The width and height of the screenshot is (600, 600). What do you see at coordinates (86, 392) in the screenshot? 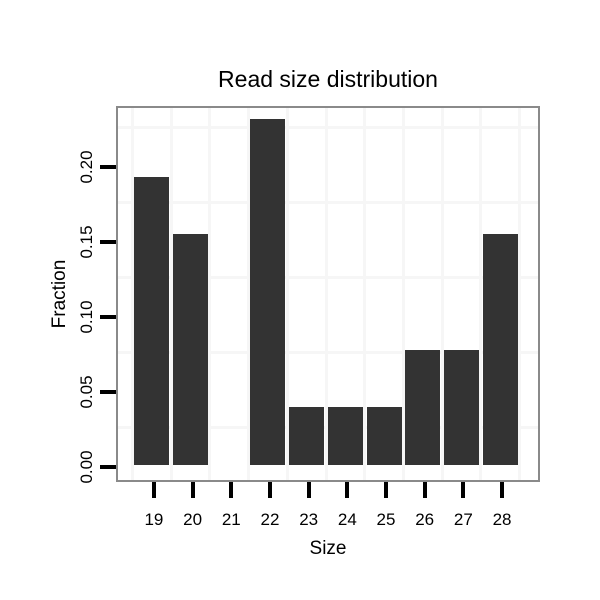
I see `y-tick-label: 0.05` at bounding box center [86, 392].